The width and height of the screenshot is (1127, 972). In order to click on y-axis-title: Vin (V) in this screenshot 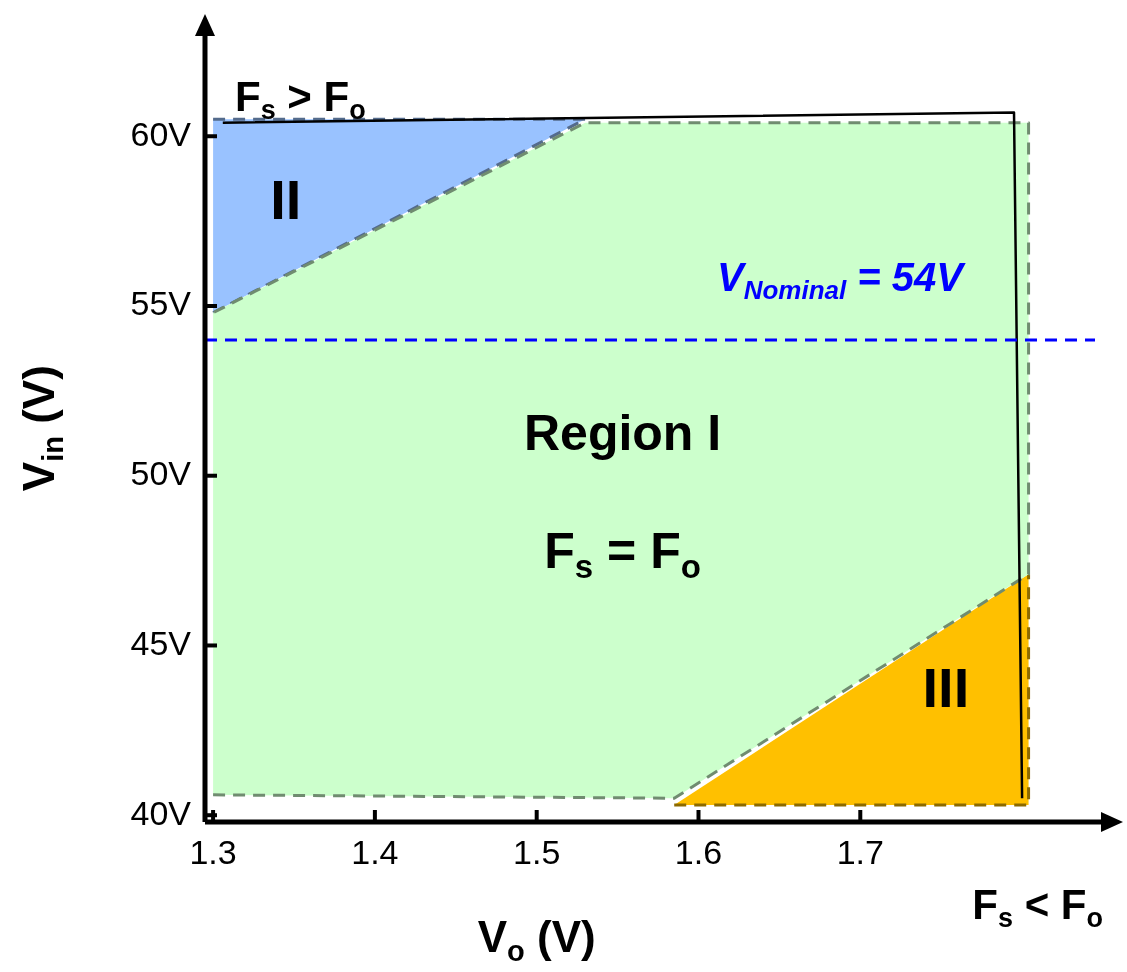, I will do `click(42, 428)`.